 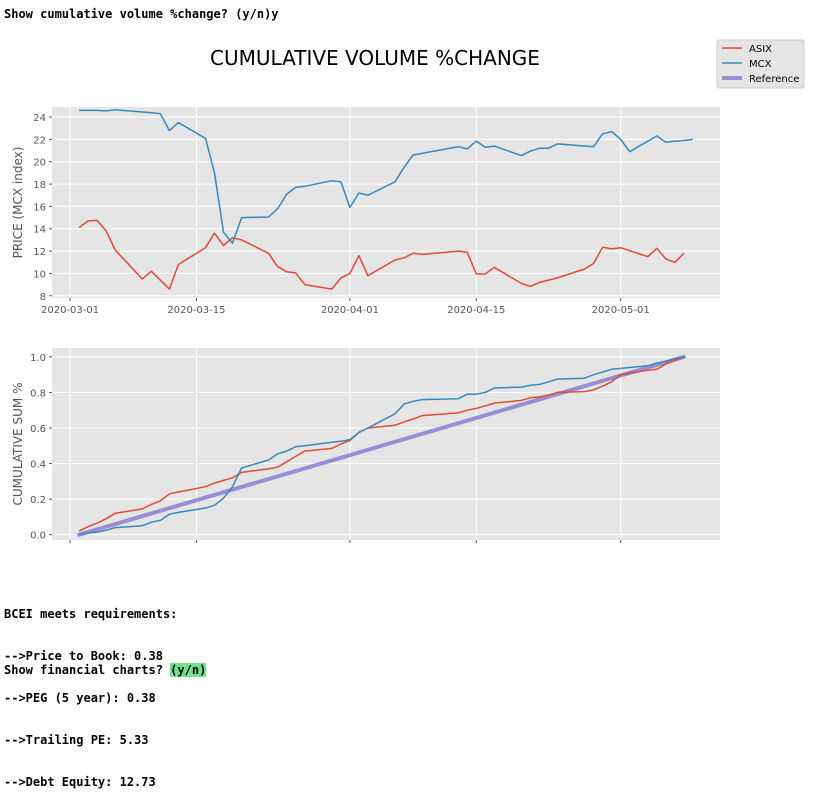 I want to click on y-tick-label: 20, so click(x=39, y=163).